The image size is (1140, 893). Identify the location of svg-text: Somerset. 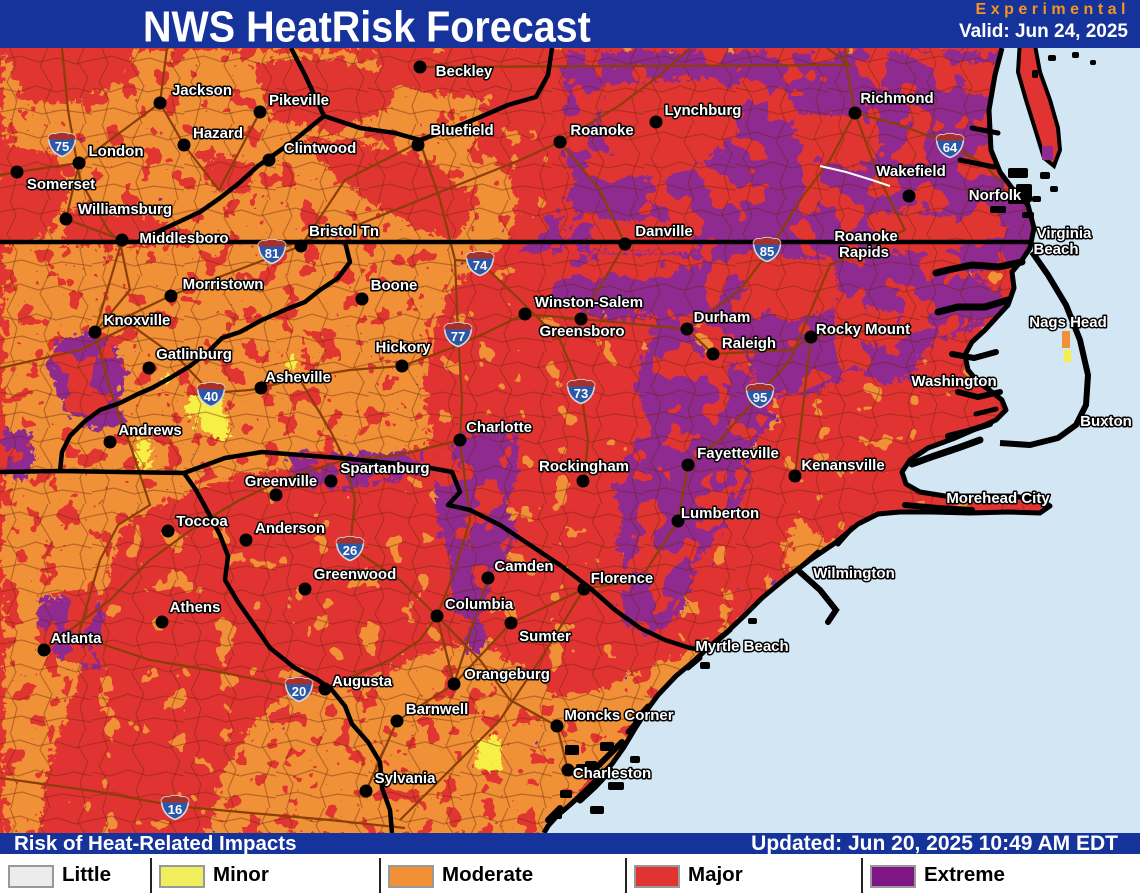
(61, 184).